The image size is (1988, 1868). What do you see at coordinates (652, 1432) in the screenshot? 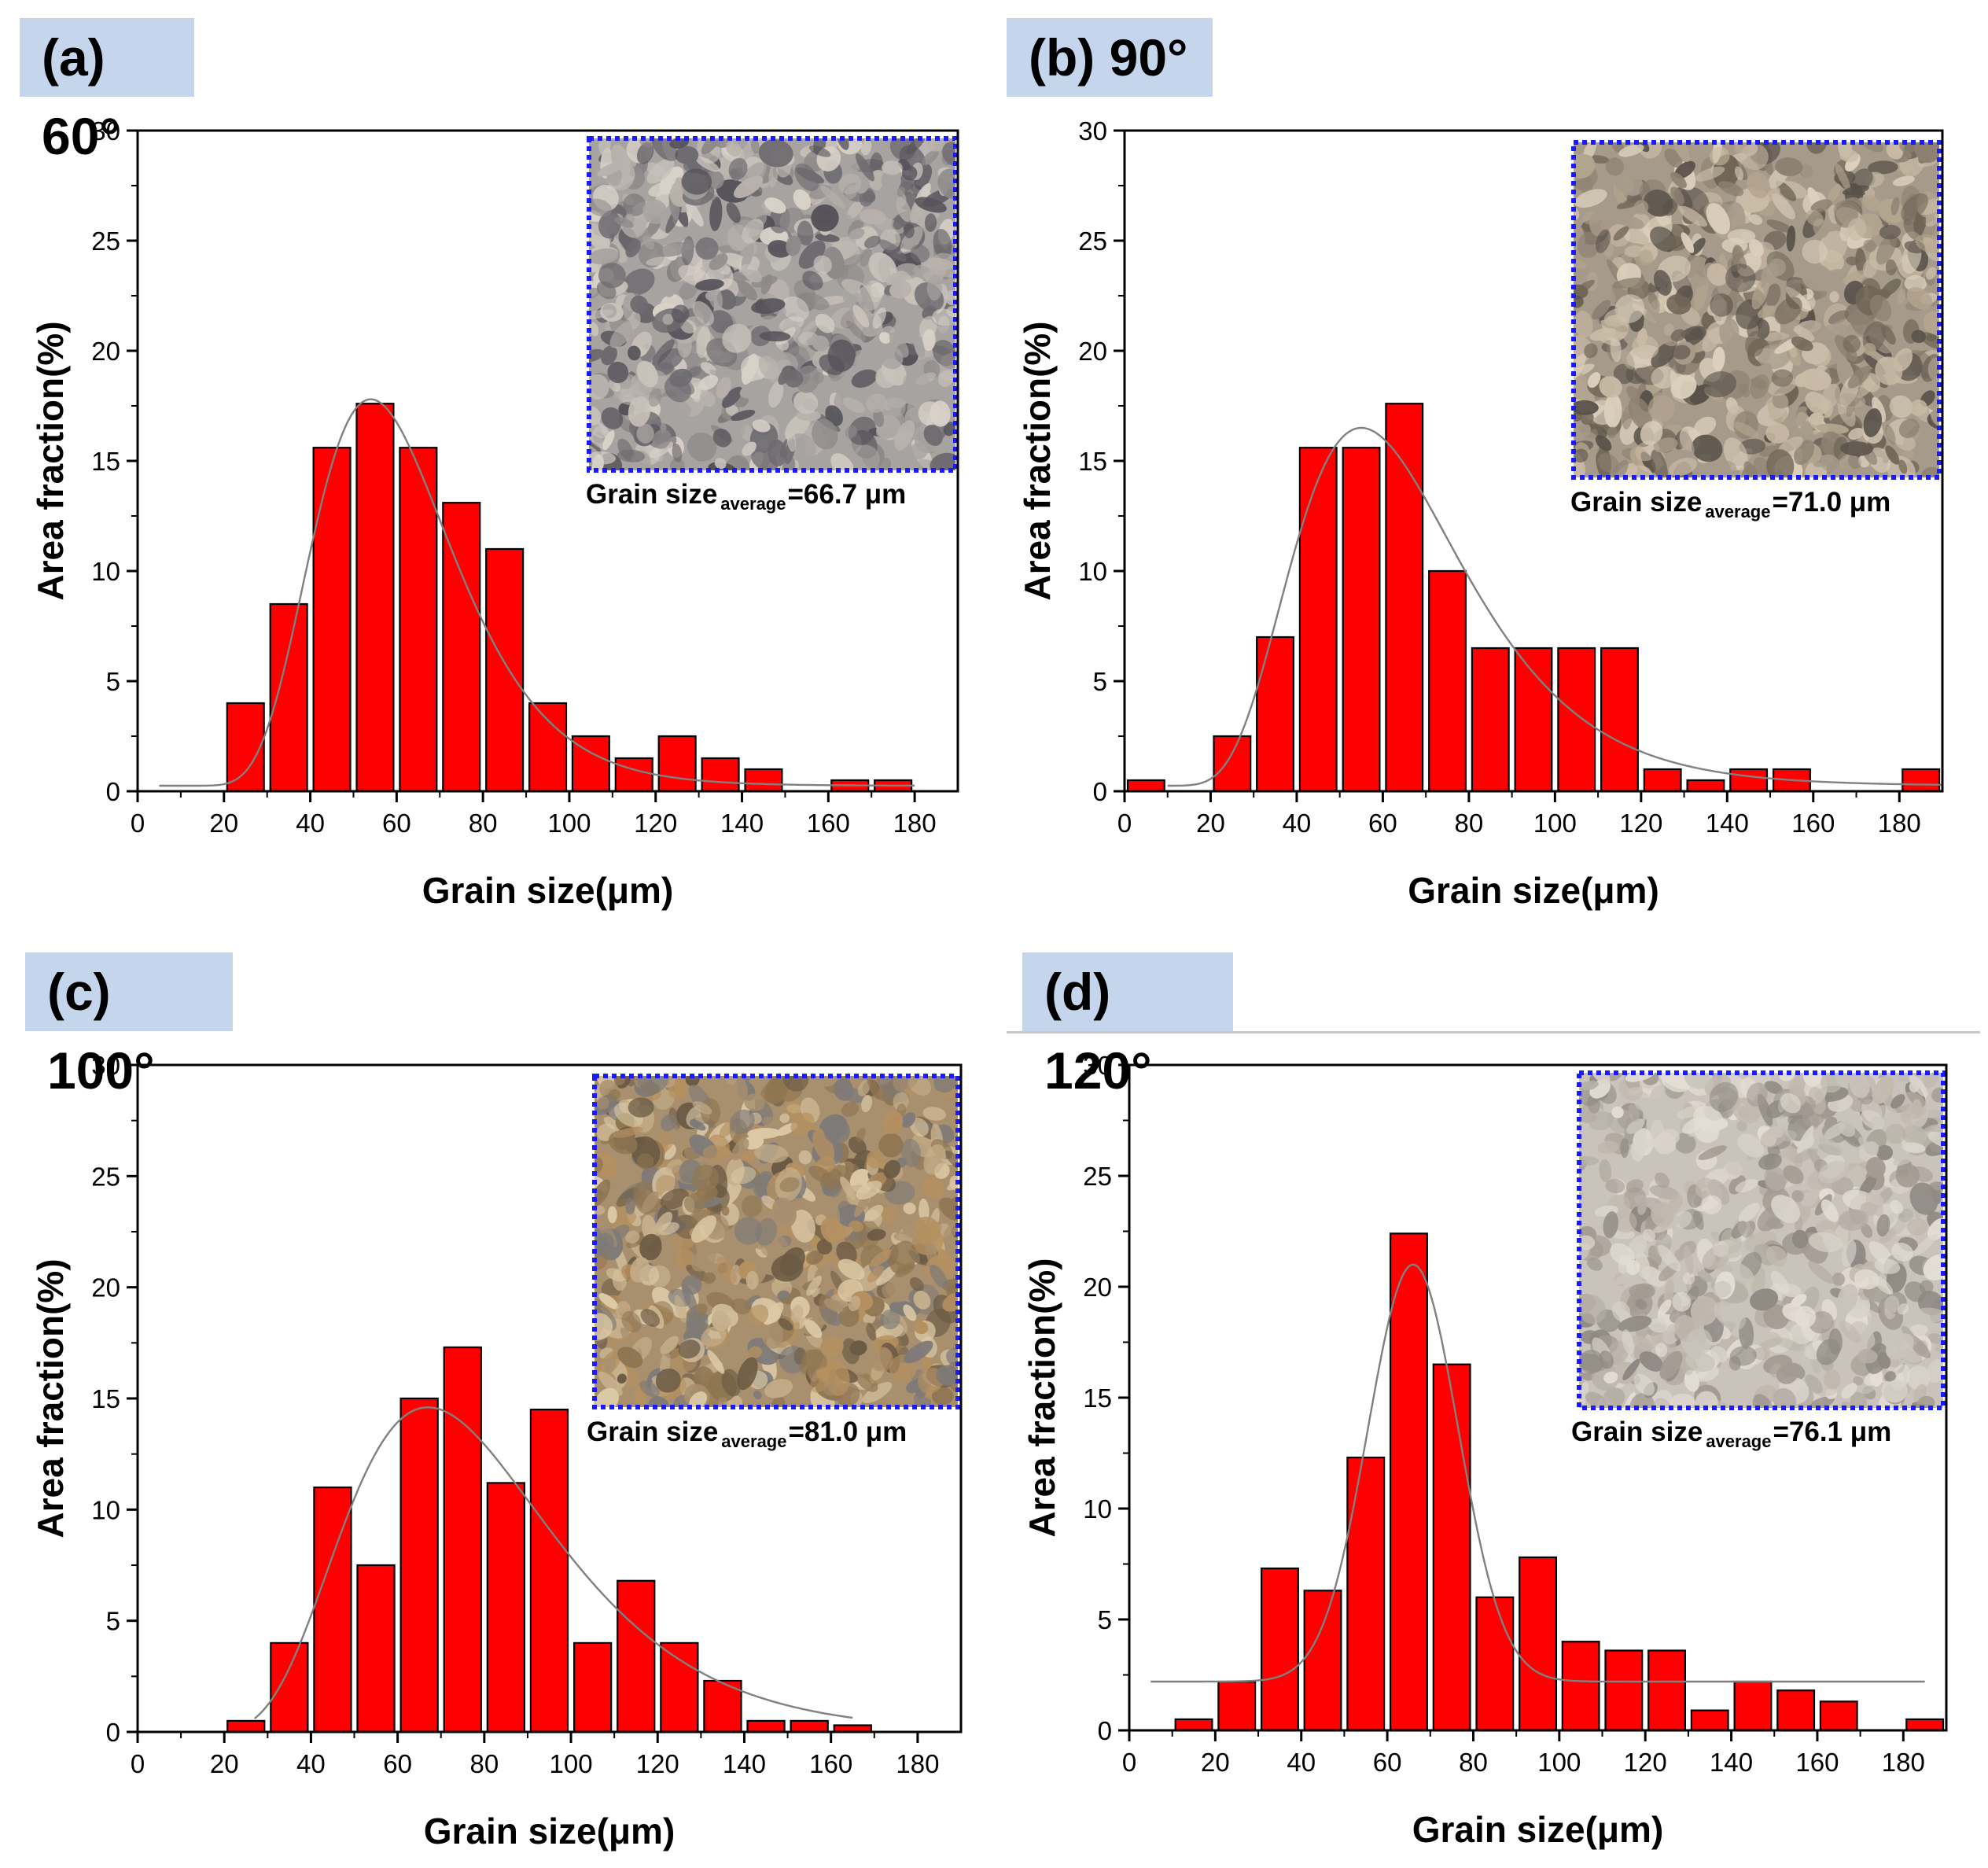
I see `grain-size-text: Grain size` at bounding box center [652, 1432].